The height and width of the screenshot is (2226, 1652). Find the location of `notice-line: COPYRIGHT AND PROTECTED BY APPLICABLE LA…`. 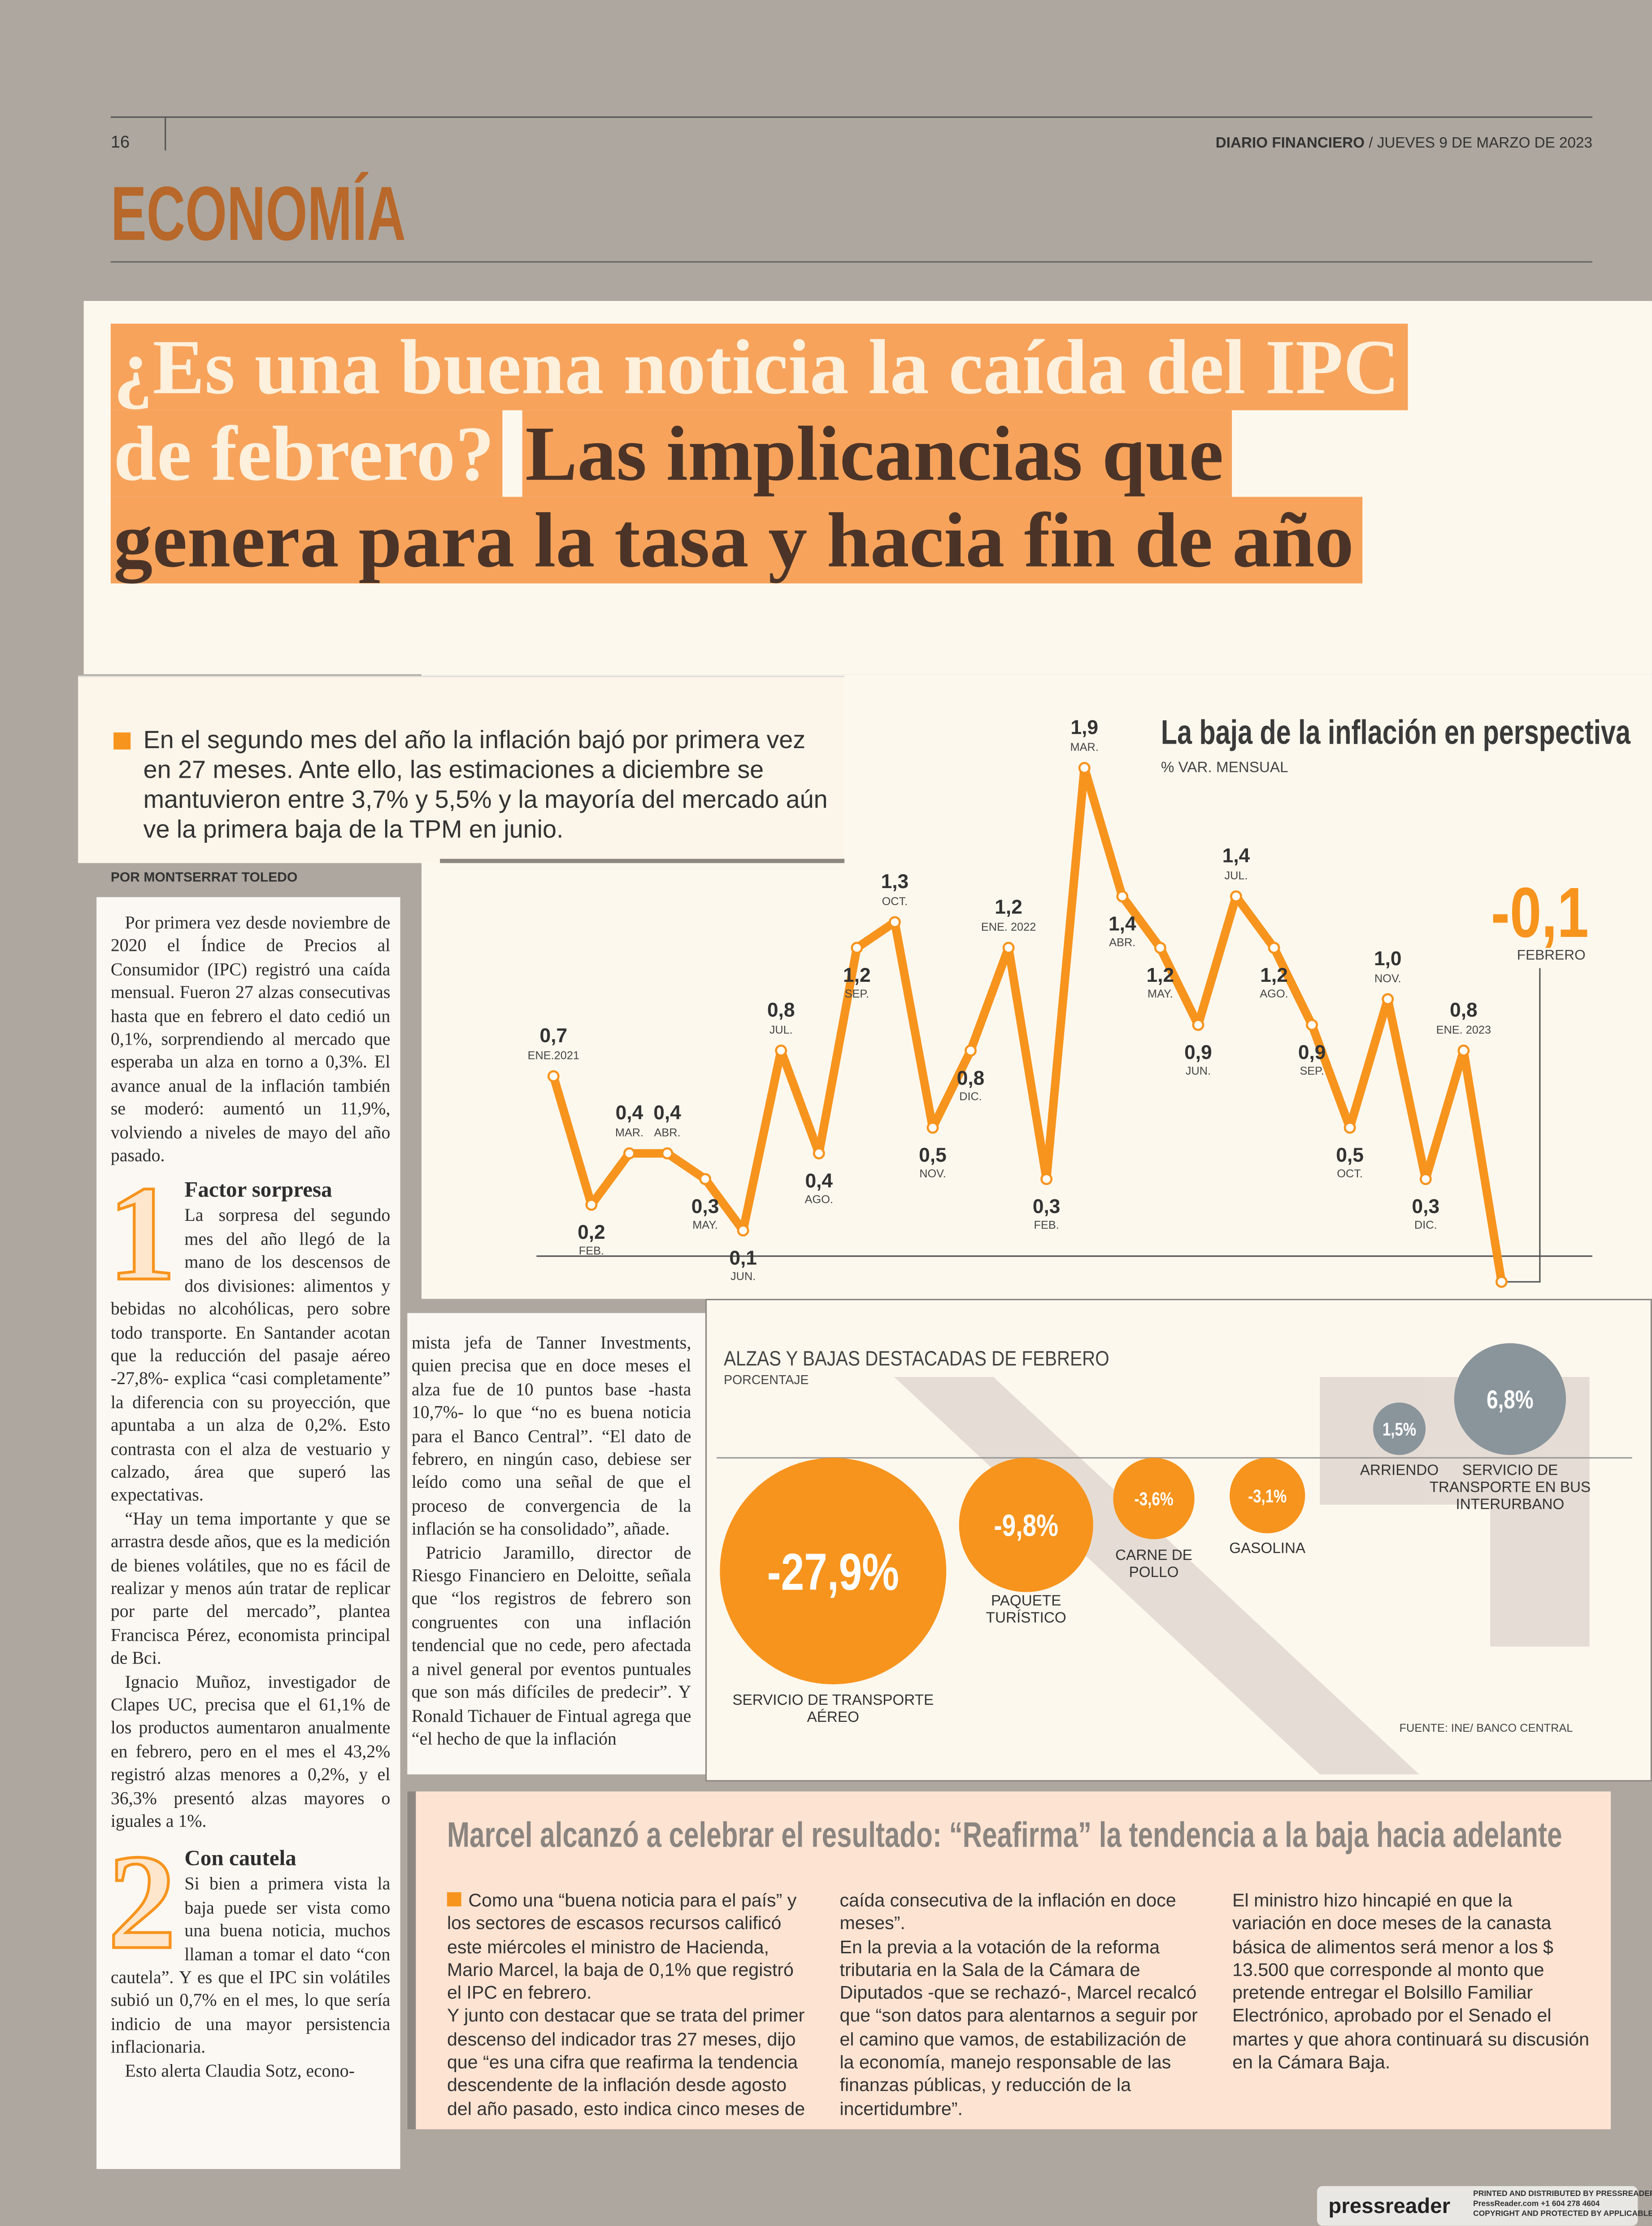

notice-line: COPYRIGHT AND PROTECTED BY APPLICABLE LA… is located at coordinates (1562, 2214).